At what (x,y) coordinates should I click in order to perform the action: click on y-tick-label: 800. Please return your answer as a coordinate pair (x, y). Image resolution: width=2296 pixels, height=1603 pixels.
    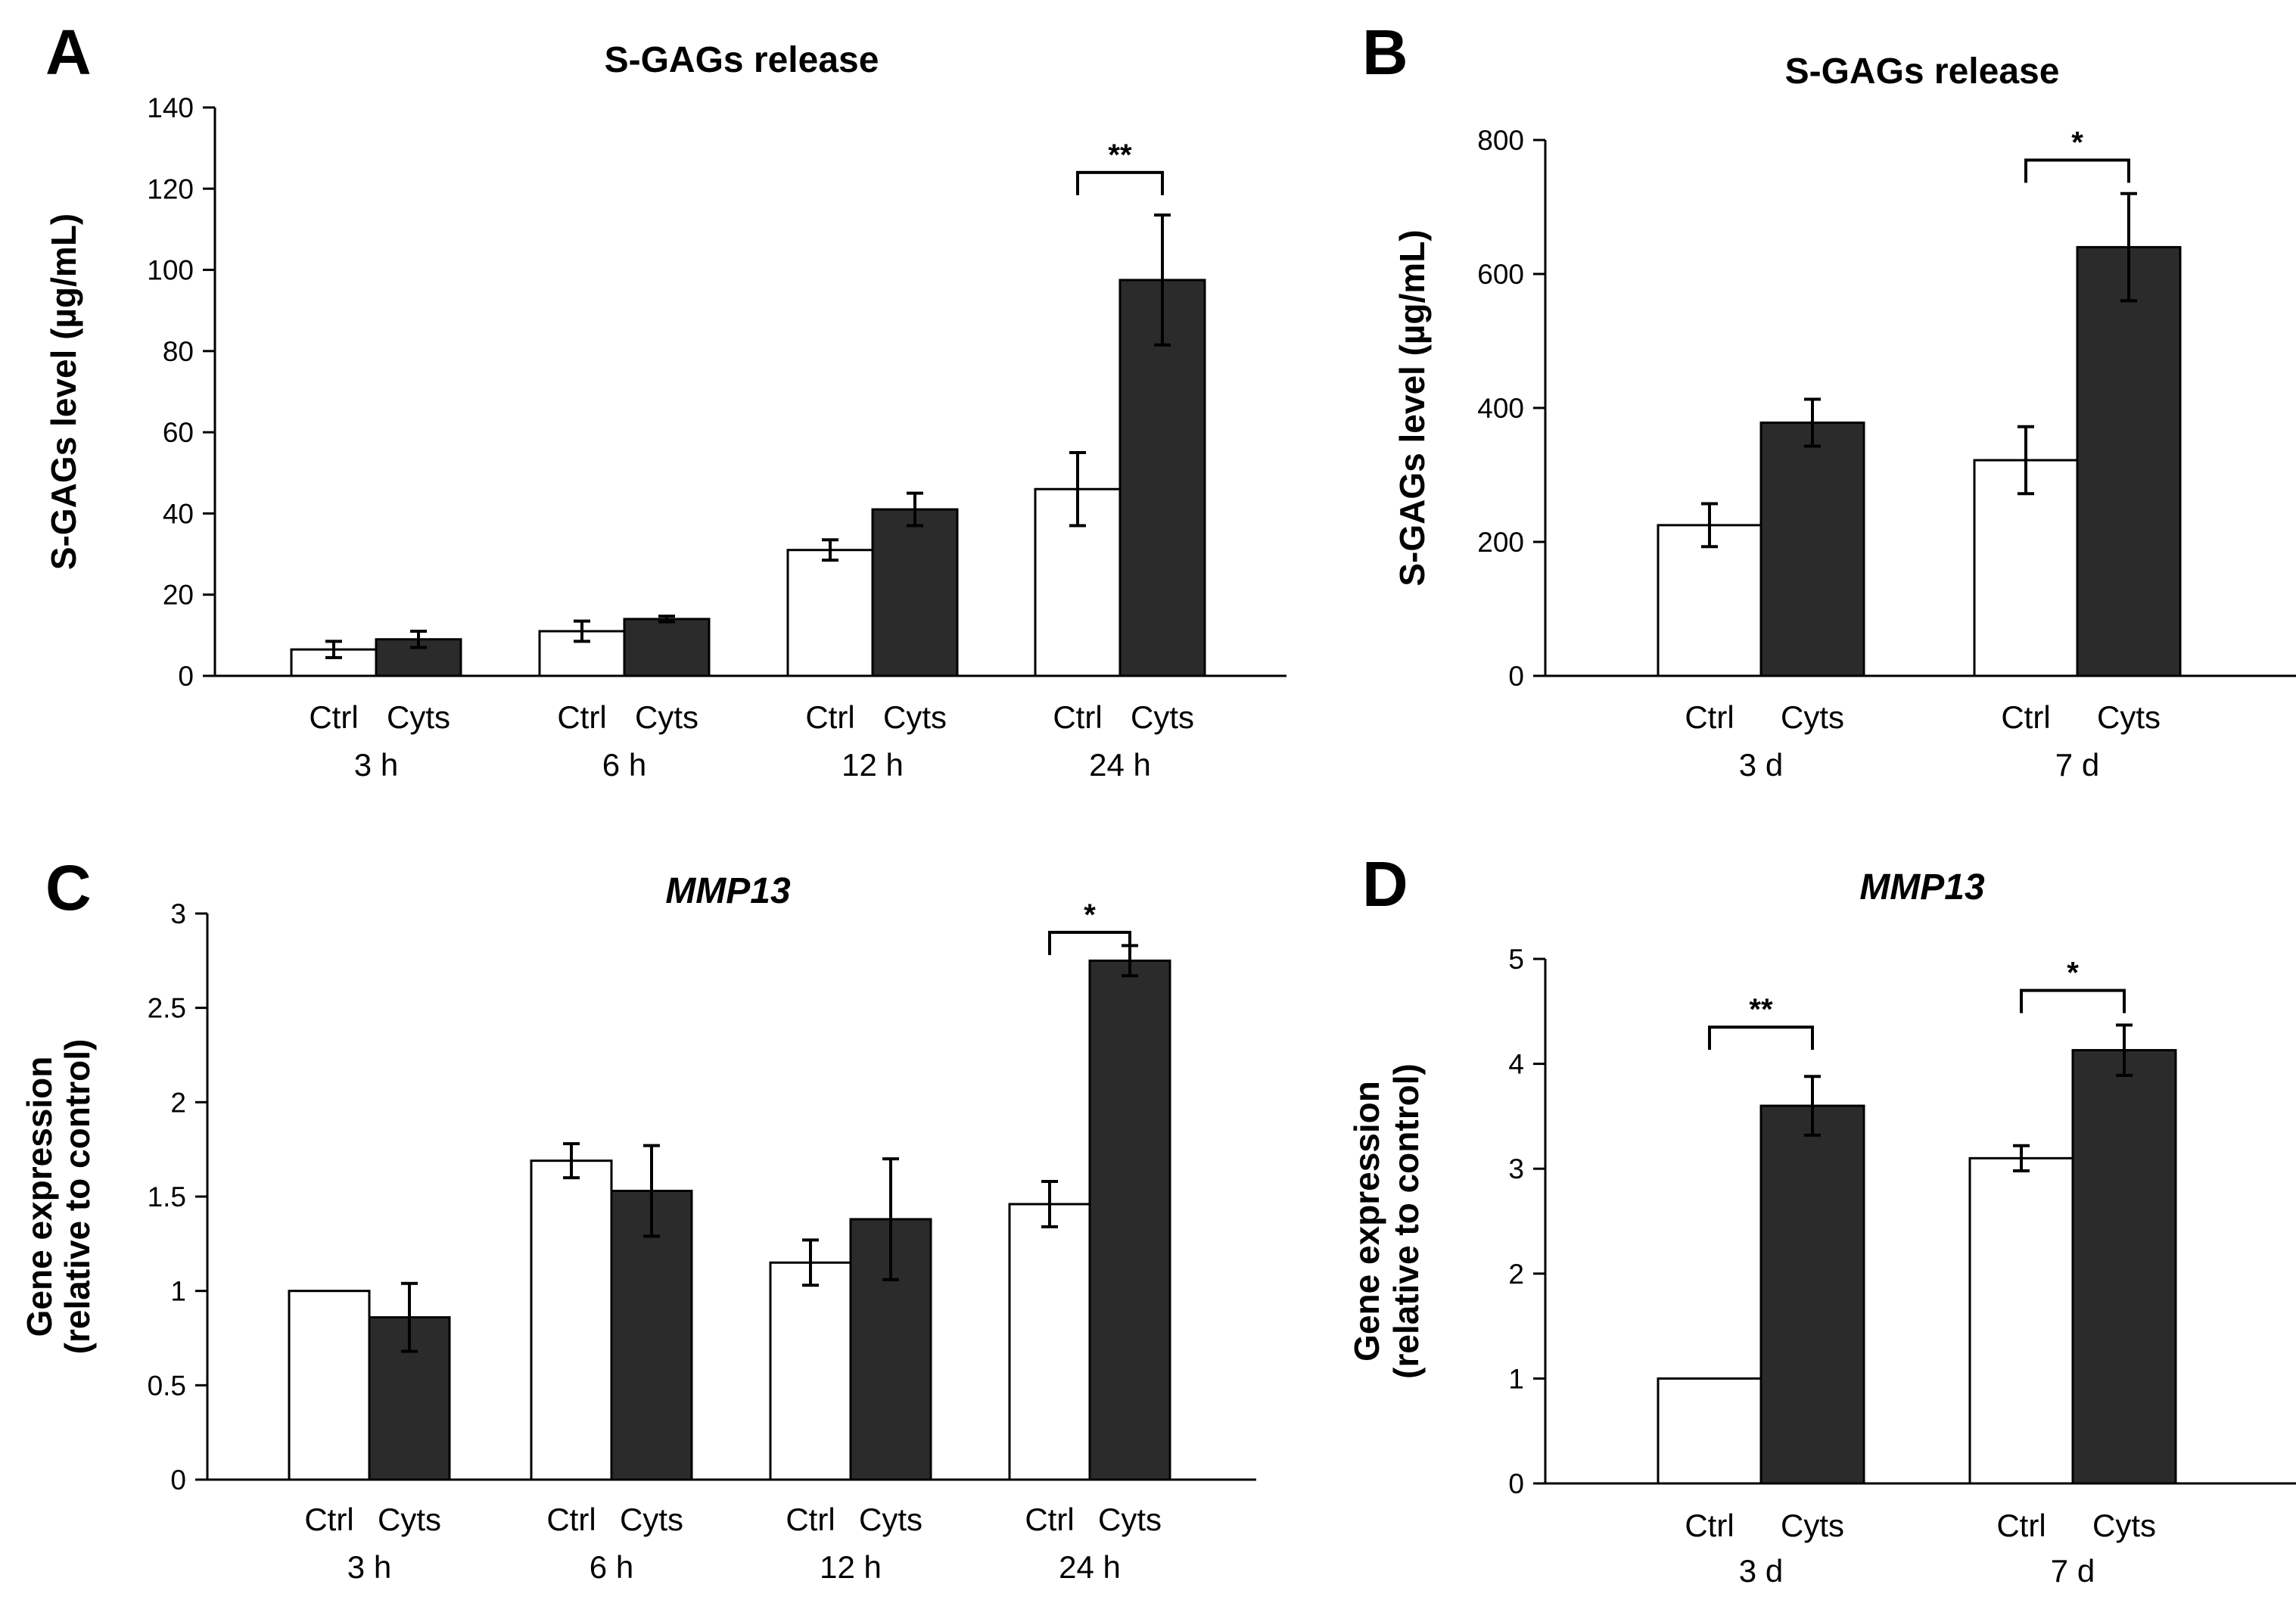
    Looking at the image, I should click on (1500, 140).